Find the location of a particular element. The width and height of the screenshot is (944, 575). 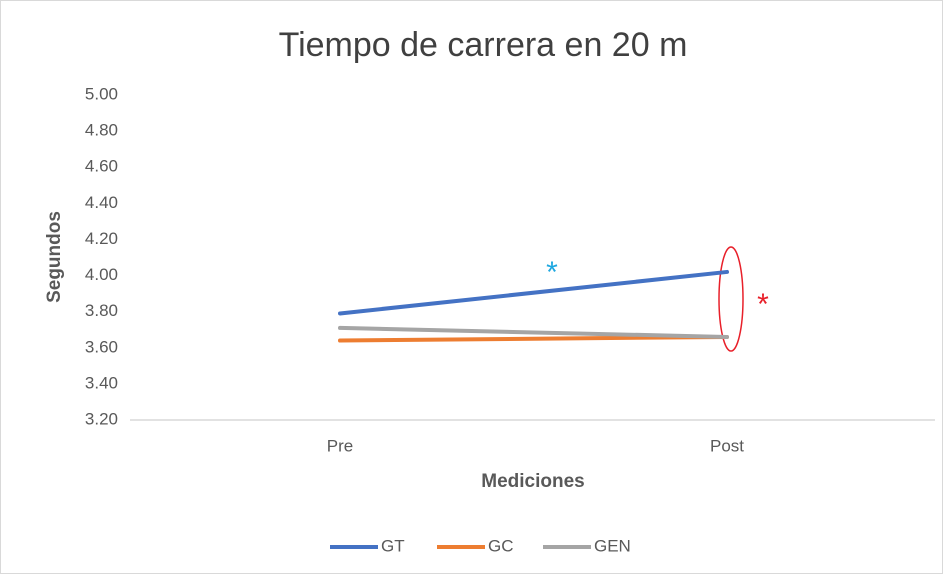

y-tick-label: 5.00 is located at coordinates (101, 93).